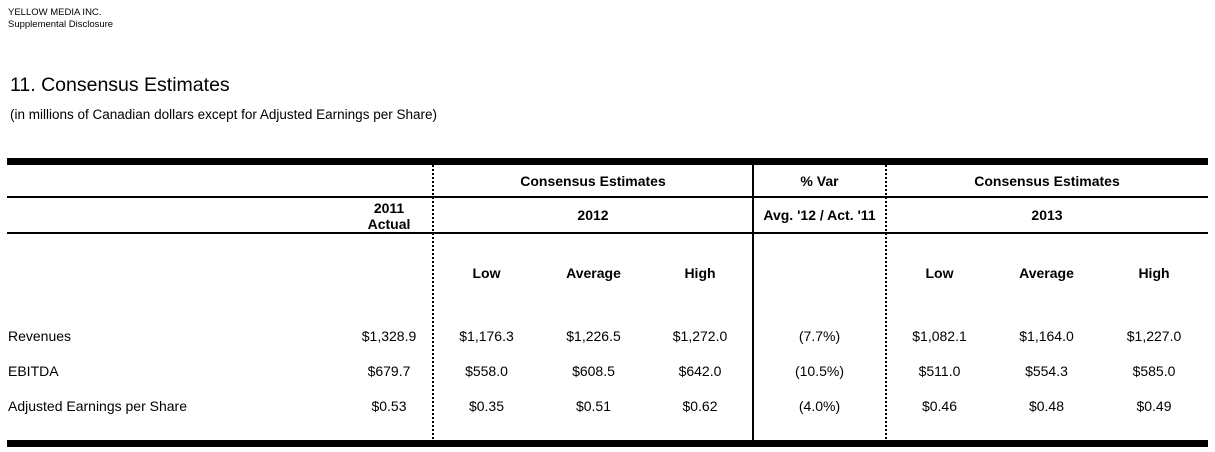 The width and height of the screenshot is (1215, 452). I want to click on section-title: 11. Consensus Estimates, so click(120, 85).